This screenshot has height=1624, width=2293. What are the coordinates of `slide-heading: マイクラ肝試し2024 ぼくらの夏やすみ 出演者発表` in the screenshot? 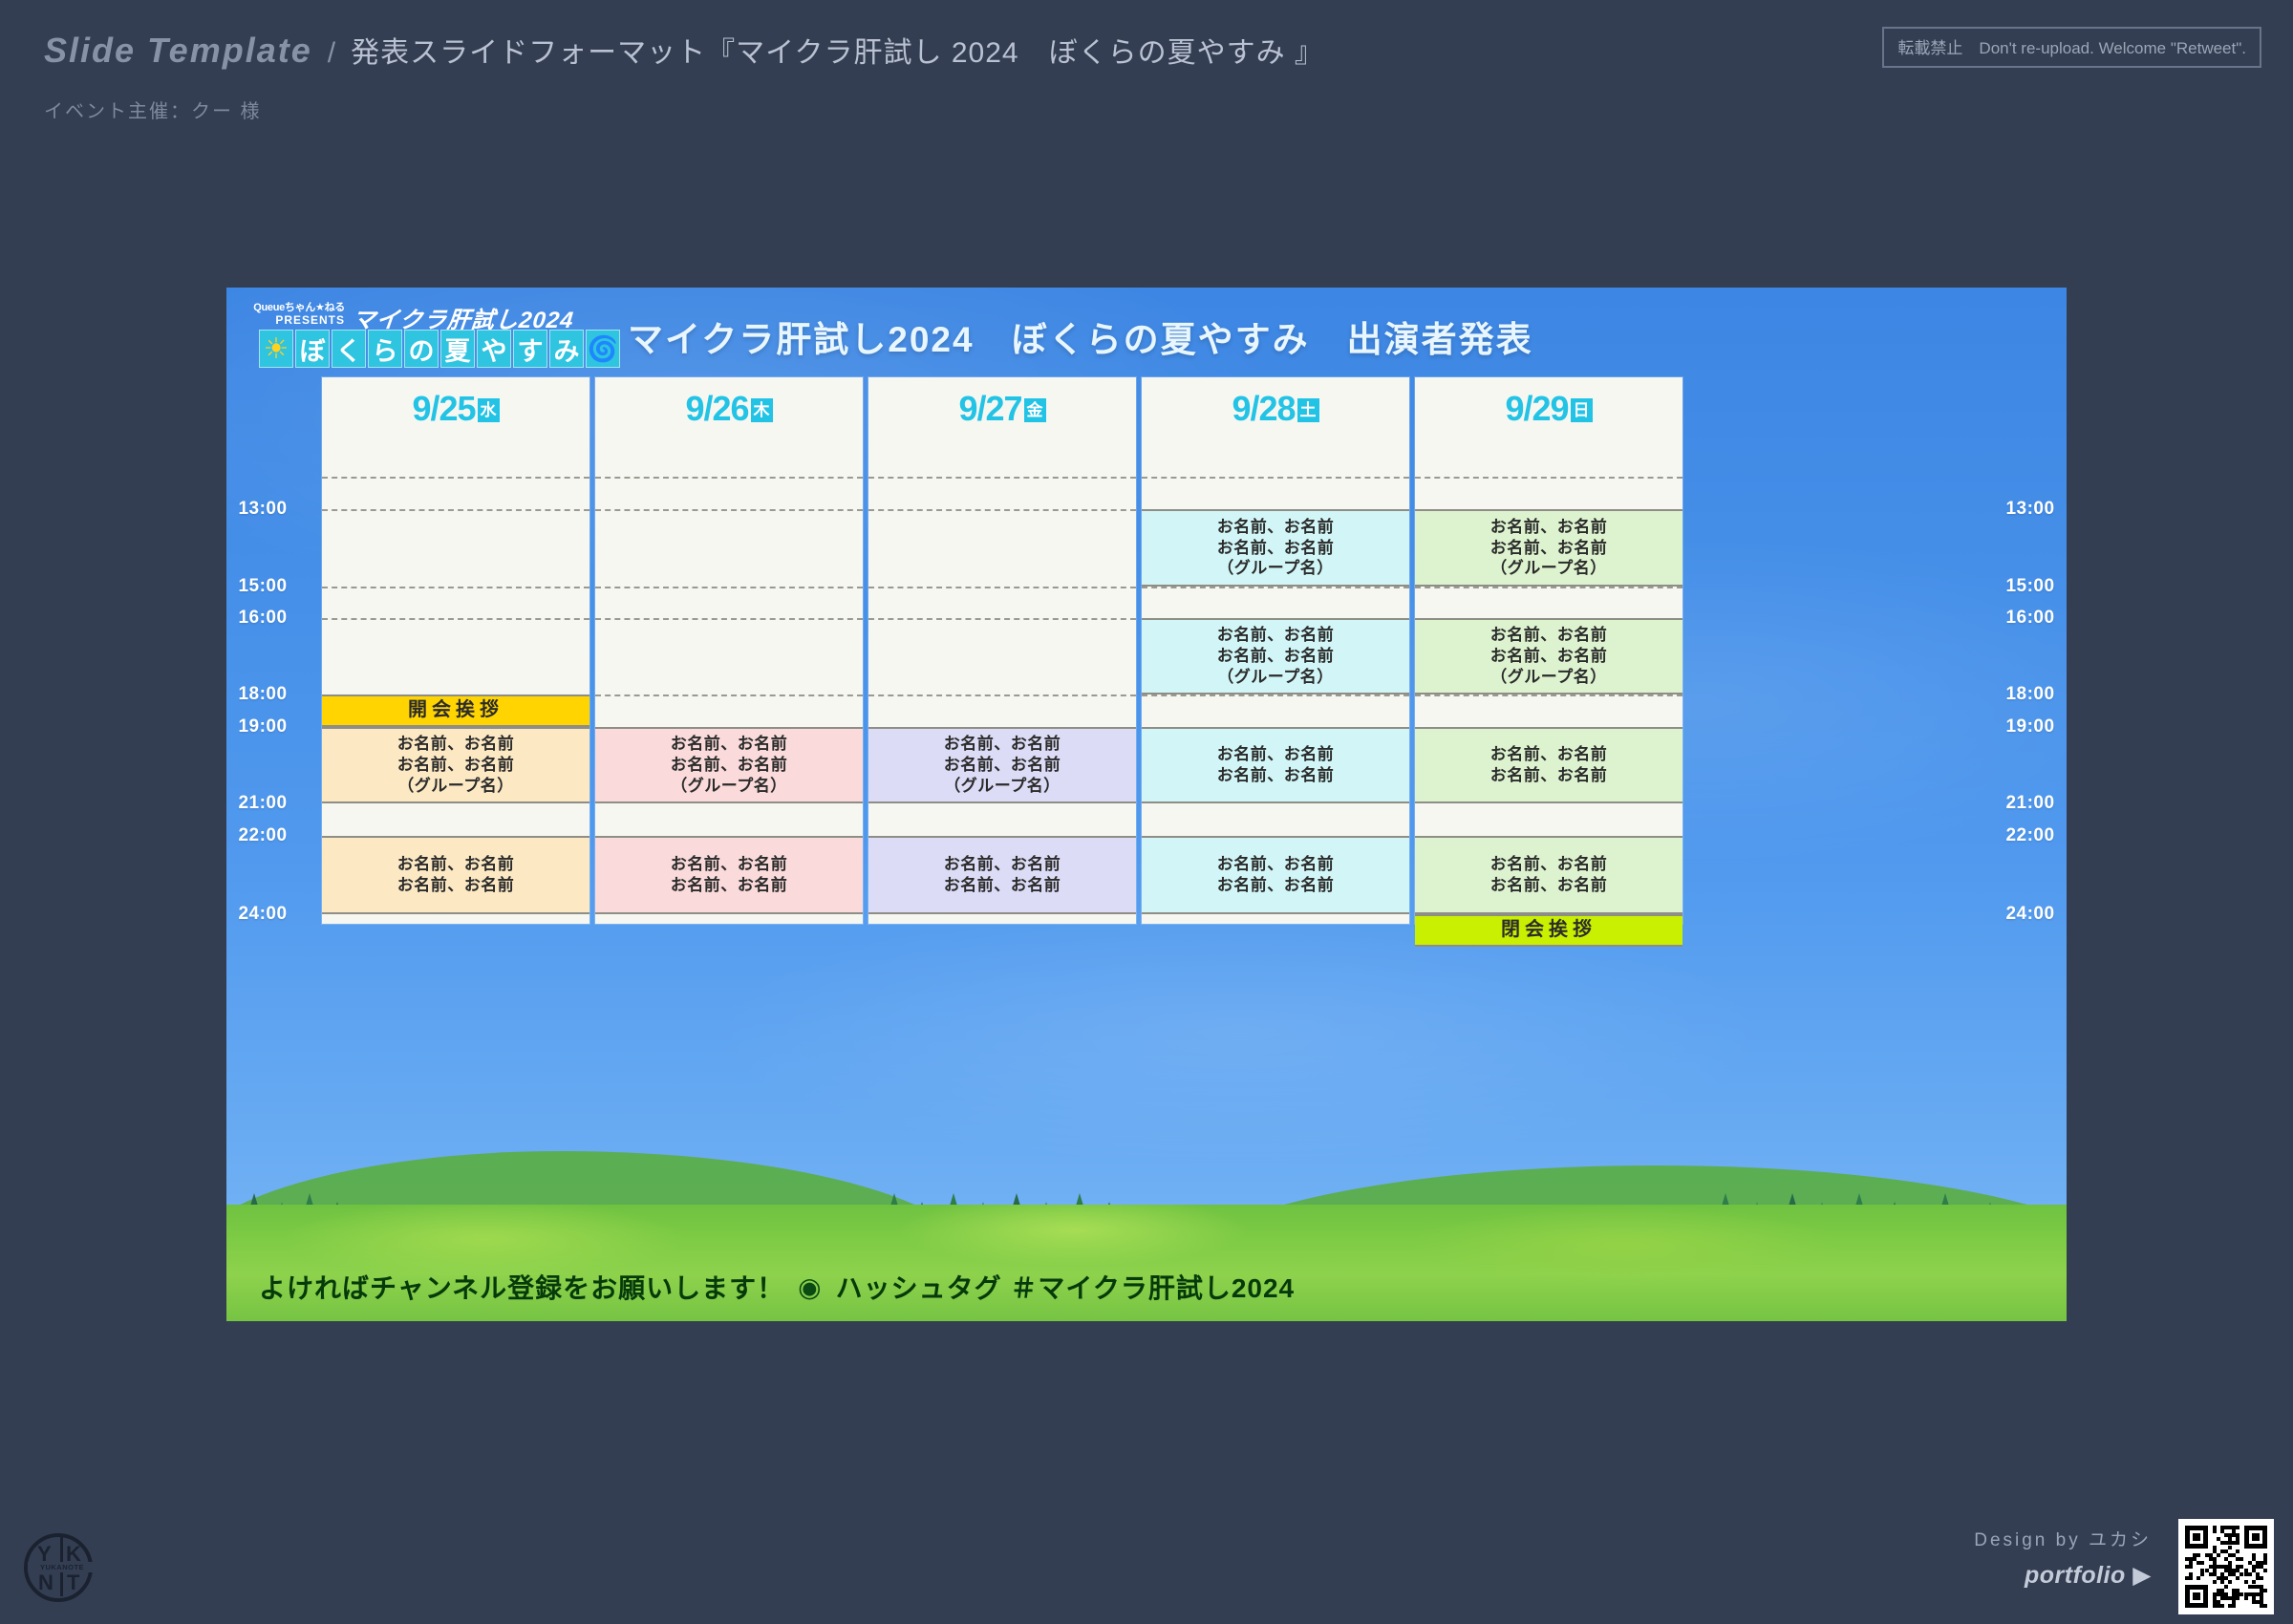 It's located at (1080, 340).